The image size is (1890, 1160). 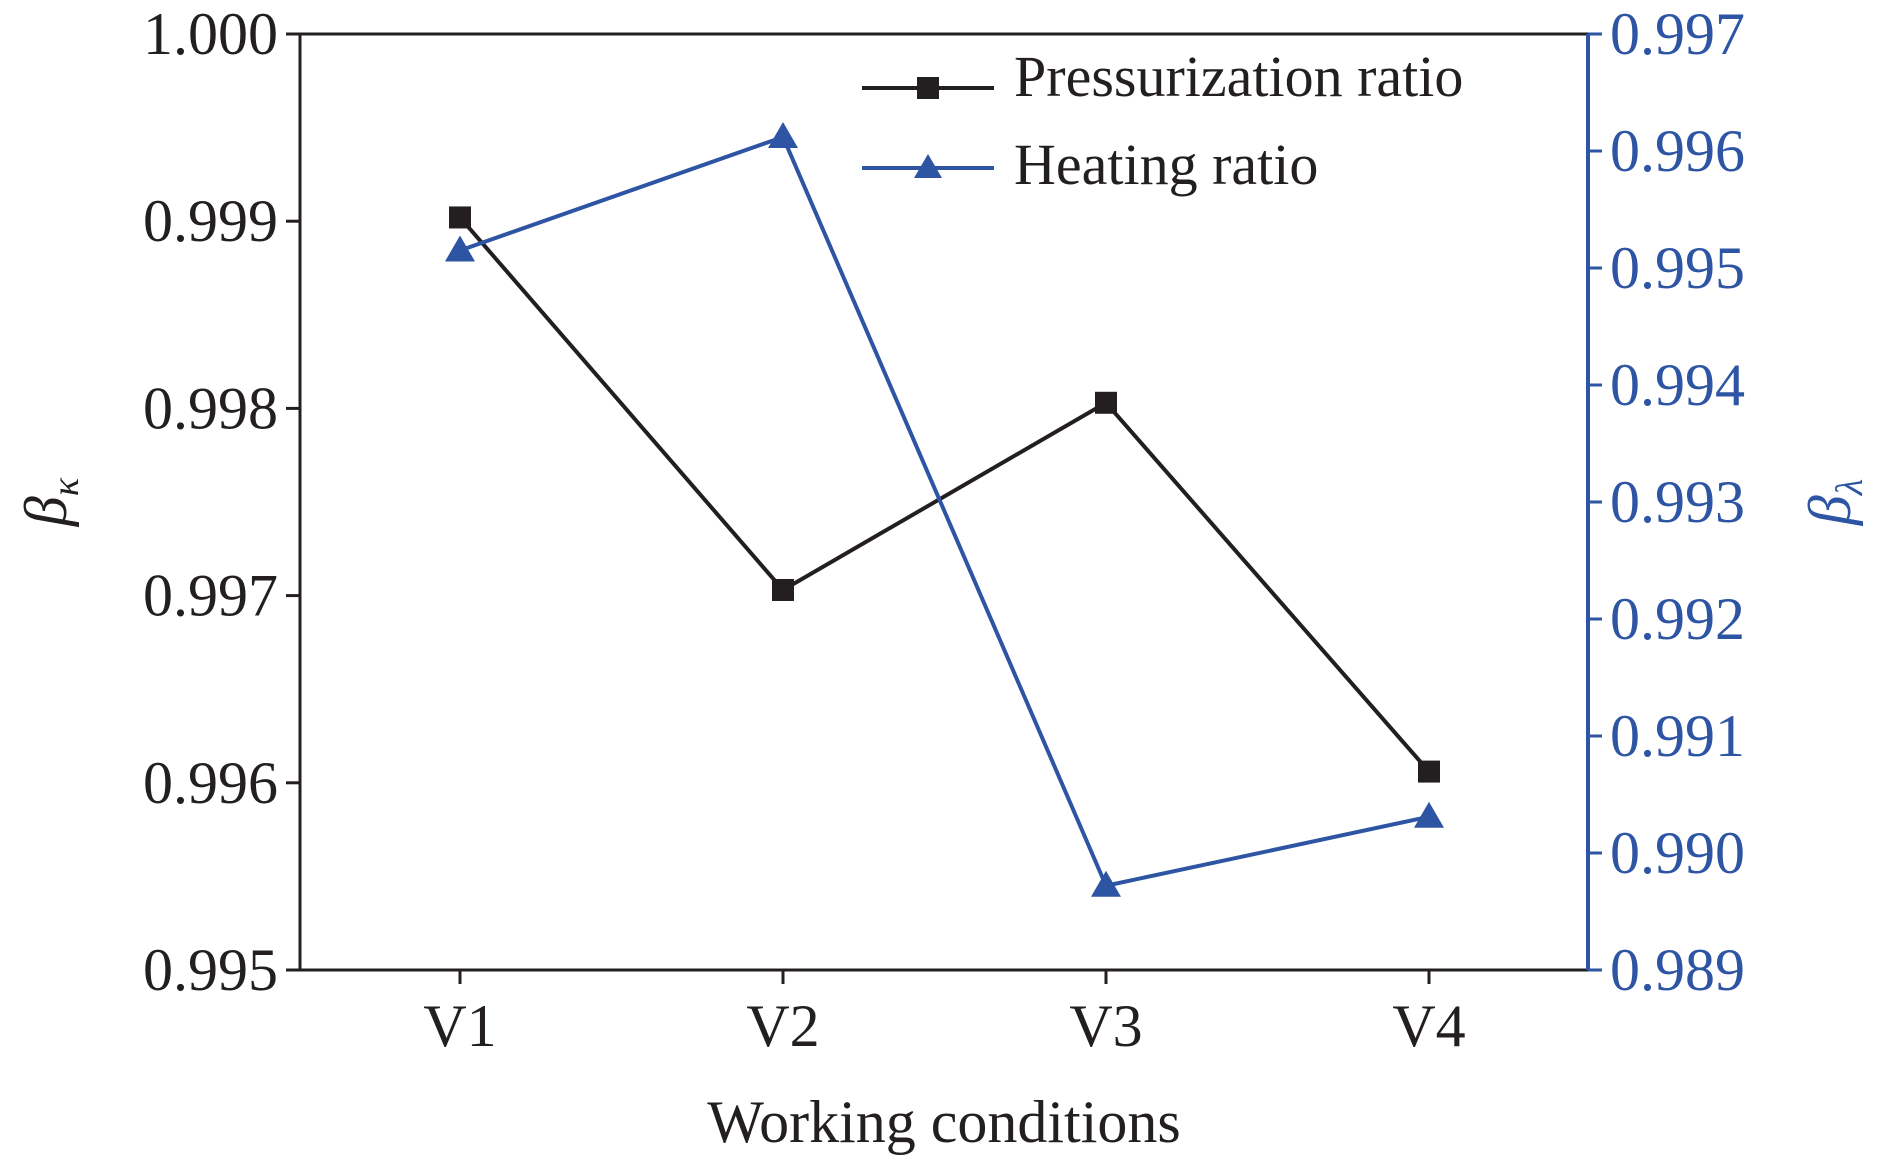 What do you see at coordinates (210, 970) in the screenshot?
I see `left-y-tick-label: 0.995` at bounding box center [210, 970].